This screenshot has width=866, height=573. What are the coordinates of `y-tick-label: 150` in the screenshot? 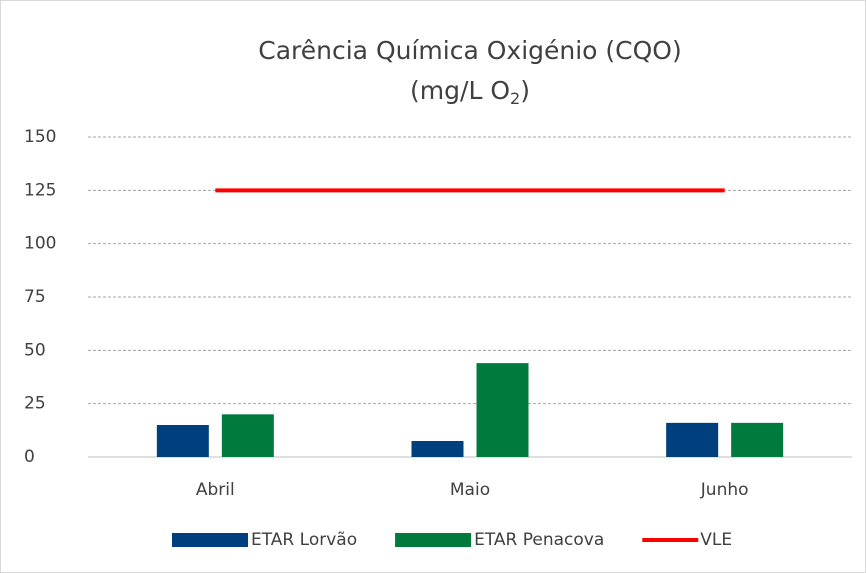 It's located at (40, 137).